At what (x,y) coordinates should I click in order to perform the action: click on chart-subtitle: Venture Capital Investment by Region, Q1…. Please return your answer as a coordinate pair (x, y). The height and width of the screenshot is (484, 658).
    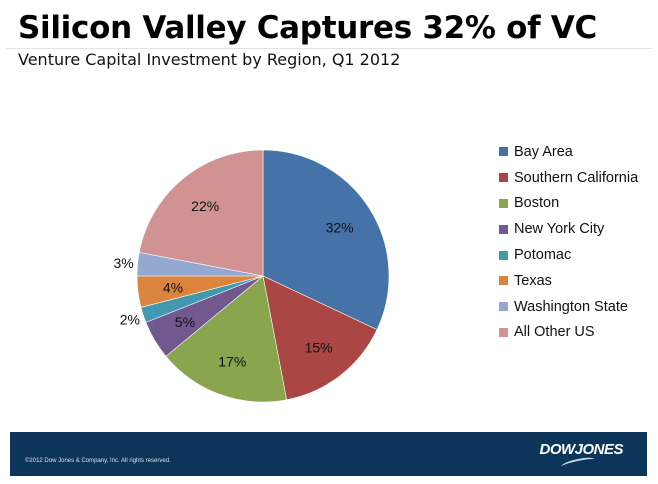
    Looking at the image, I should click on (209, 59).